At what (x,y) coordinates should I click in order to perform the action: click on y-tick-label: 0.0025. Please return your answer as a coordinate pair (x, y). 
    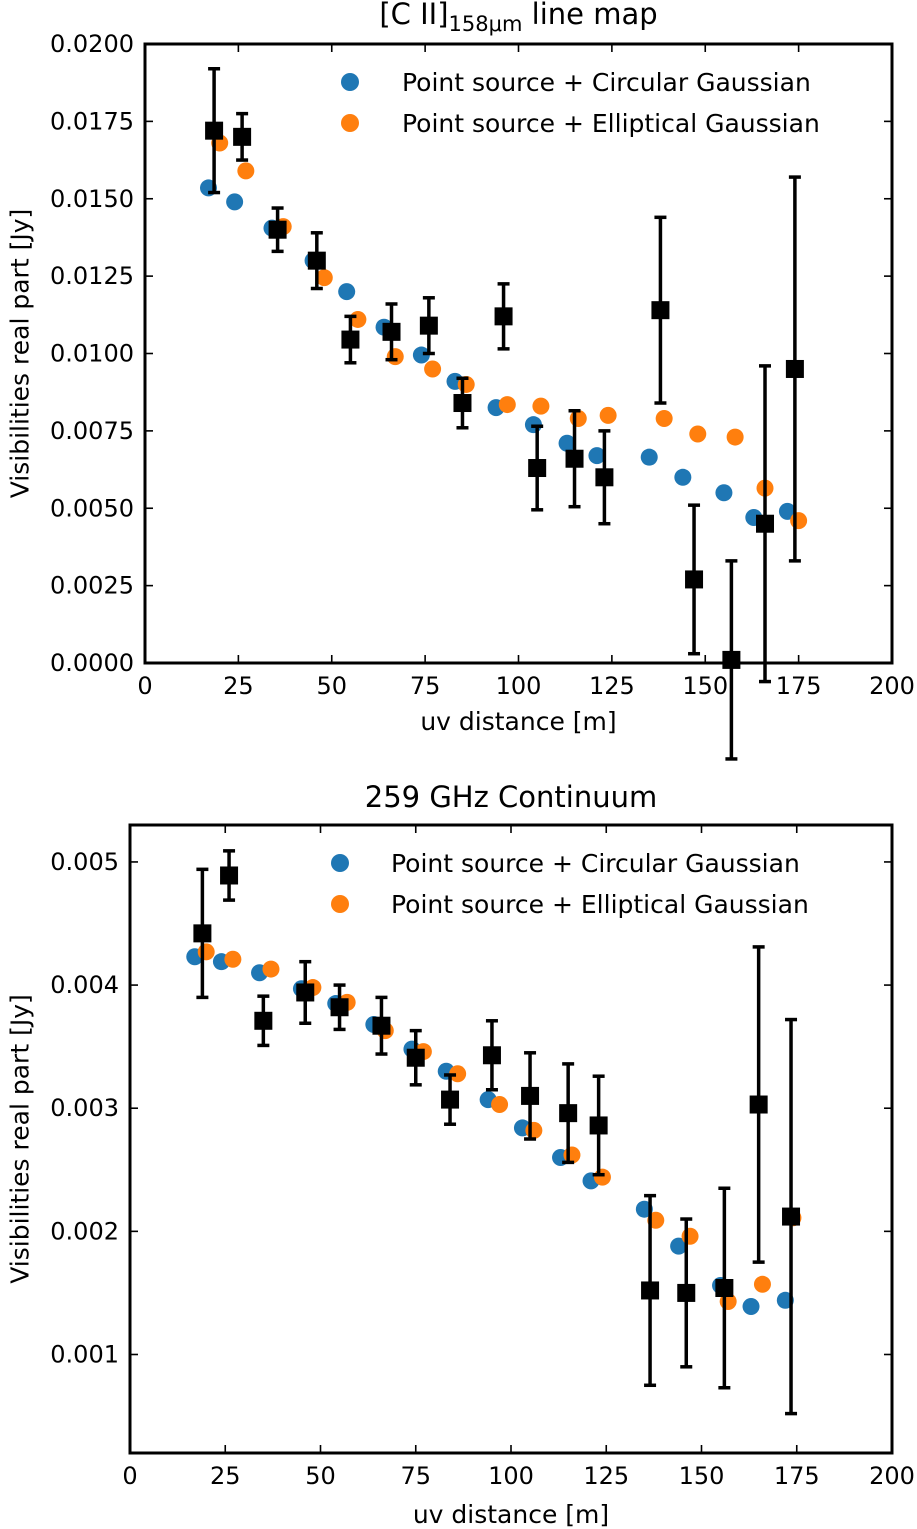
    Looking at the image, I should click on (92, 586).